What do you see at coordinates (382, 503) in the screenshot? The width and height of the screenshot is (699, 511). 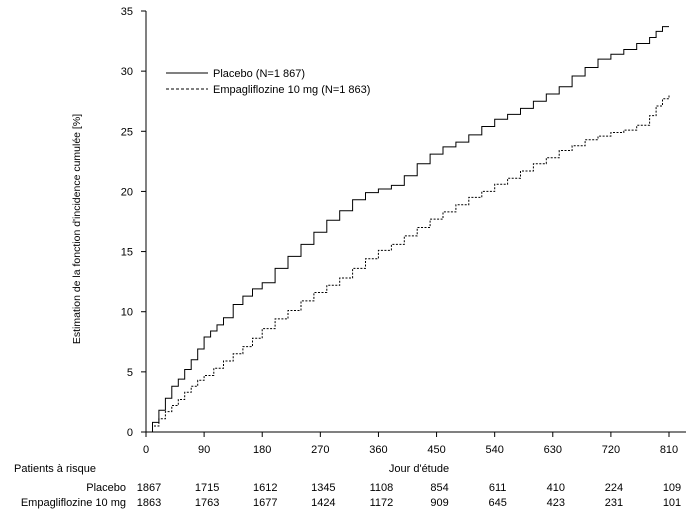 I see `risk-value-empagliflozine: 1172` at bounding box center [382, 503].